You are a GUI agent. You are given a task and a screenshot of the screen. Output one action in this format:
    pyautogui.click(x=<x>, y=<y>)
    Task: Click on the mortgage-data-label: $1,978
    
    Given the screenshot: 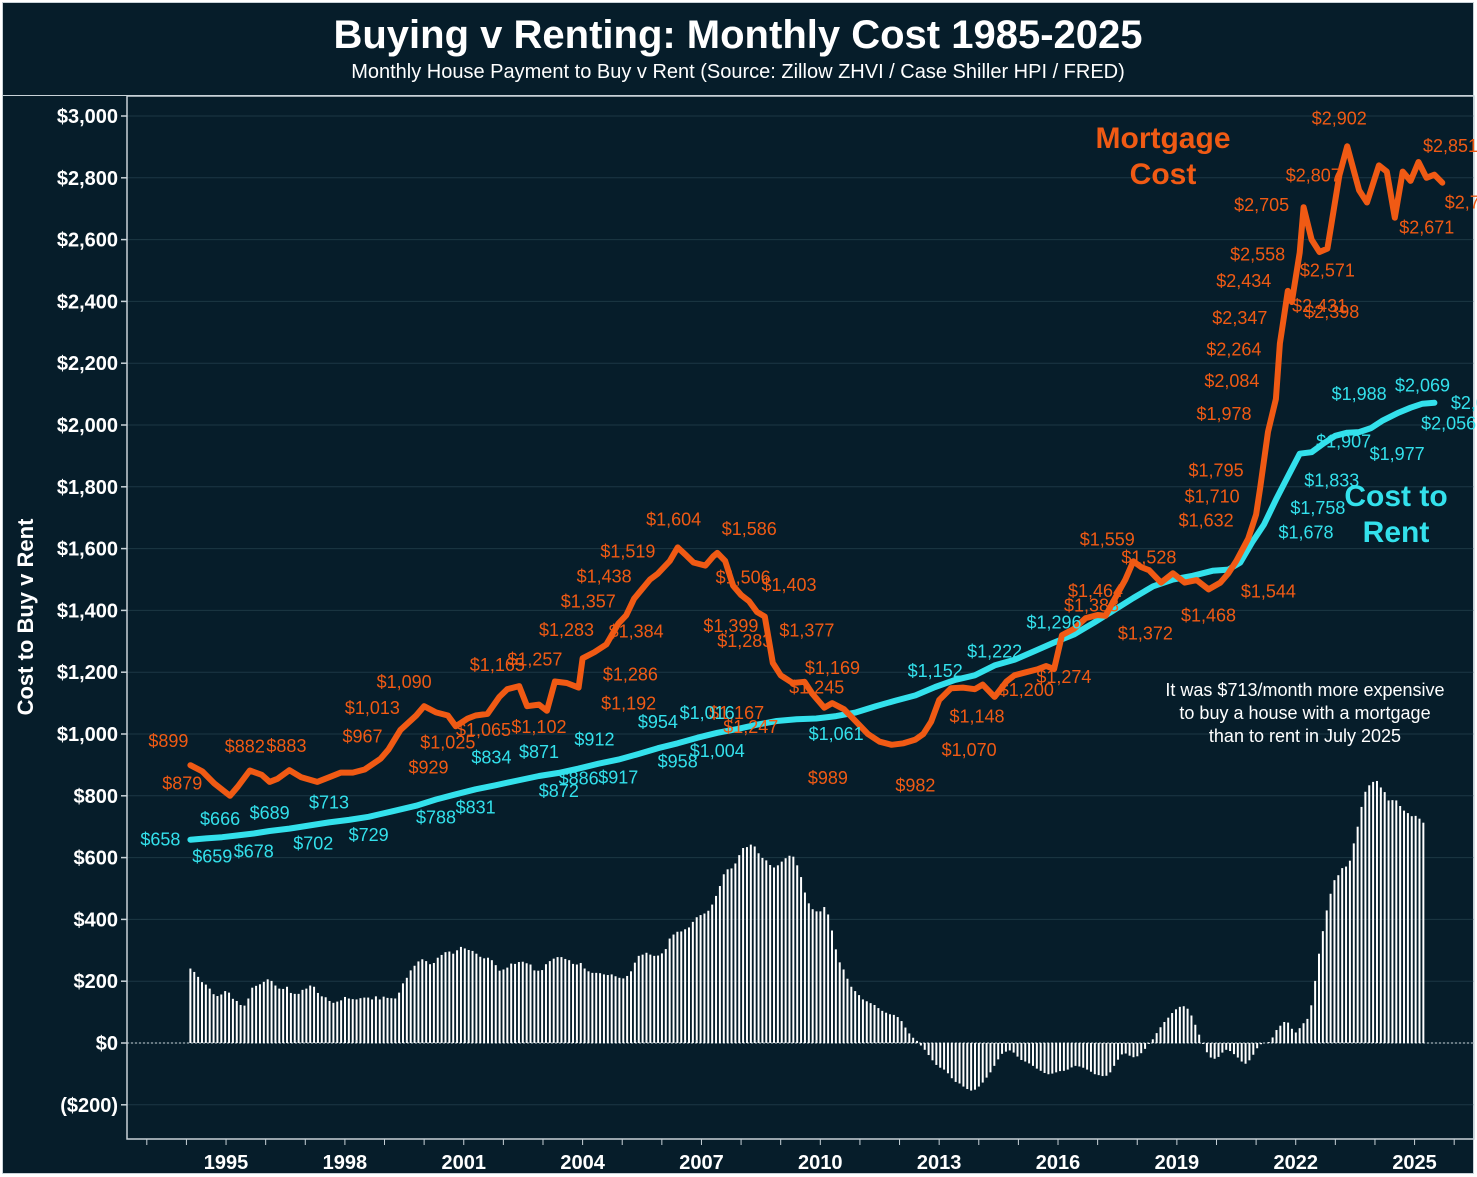 What is the action you would take?
    pyautogui.click(x=1223, y=414)
    